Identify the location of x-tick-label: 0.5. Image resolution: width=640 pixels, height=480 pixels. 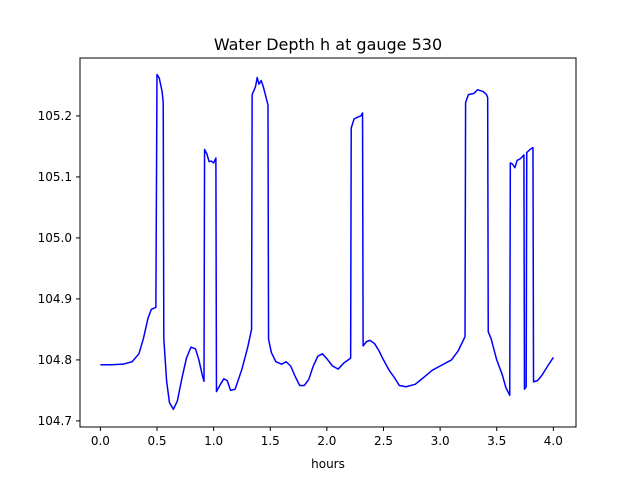
(156, 441).